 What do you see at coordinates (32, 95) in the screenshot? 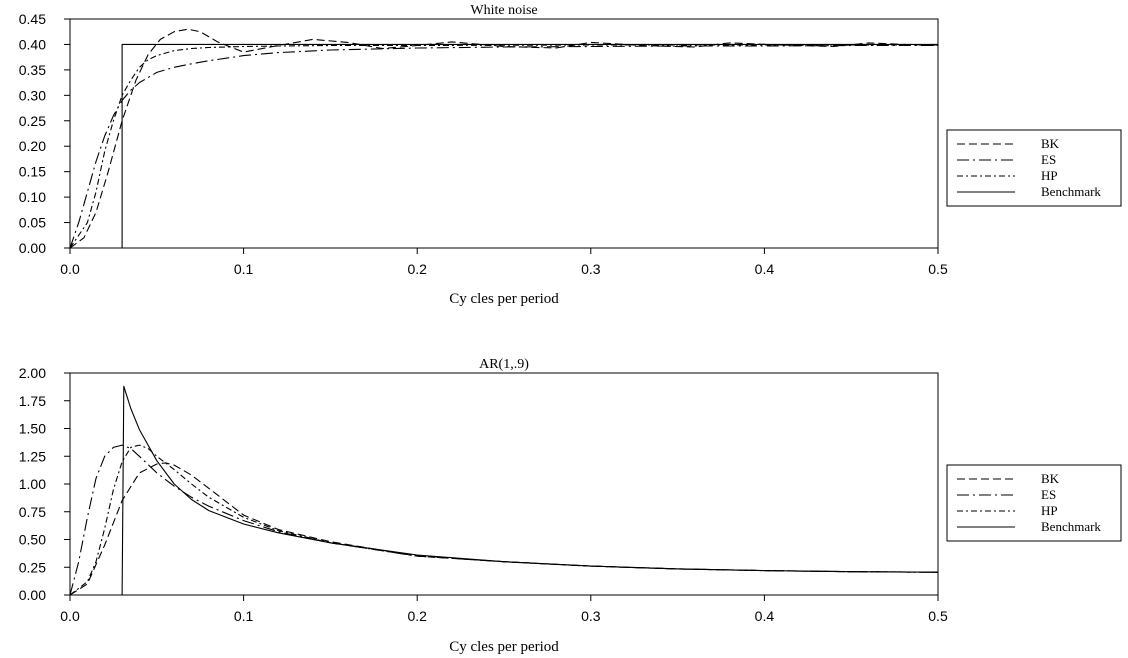
I see `y-tick-label: 0.30` at bounding box center [32, 95].